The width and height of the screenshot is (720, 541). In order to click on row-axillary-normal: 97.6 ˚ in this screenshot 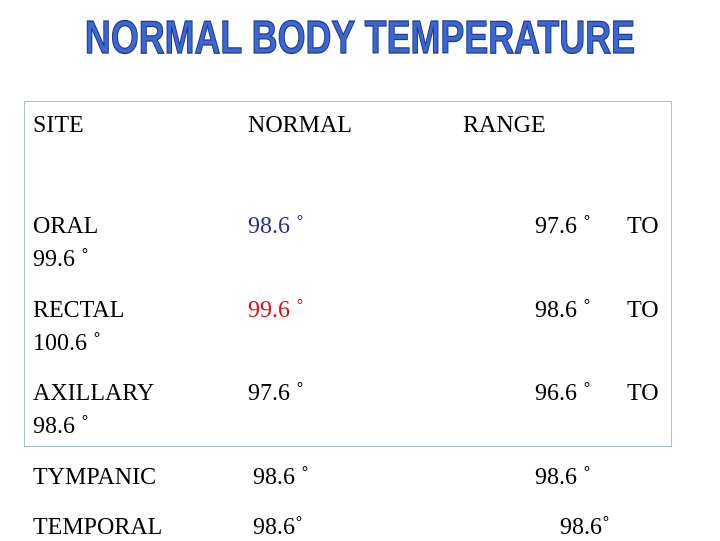, I will do `click(276, 393)`.